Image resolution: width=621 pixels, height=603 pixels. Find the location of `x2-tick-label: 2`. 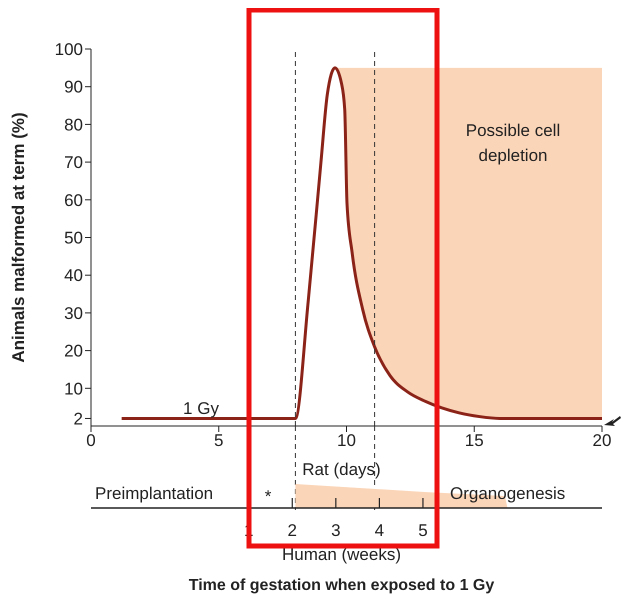

x2-tick-label: 2 is located at coordinates (292, 530).